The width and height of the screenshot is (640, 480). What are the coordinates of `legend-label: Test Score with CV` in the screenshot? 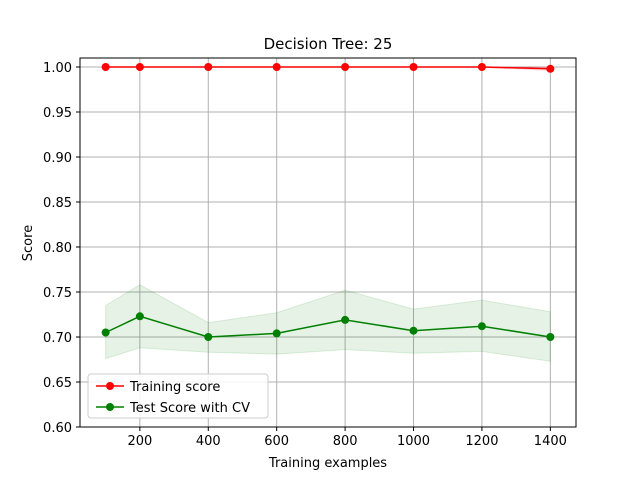 It's located at (189, 408).